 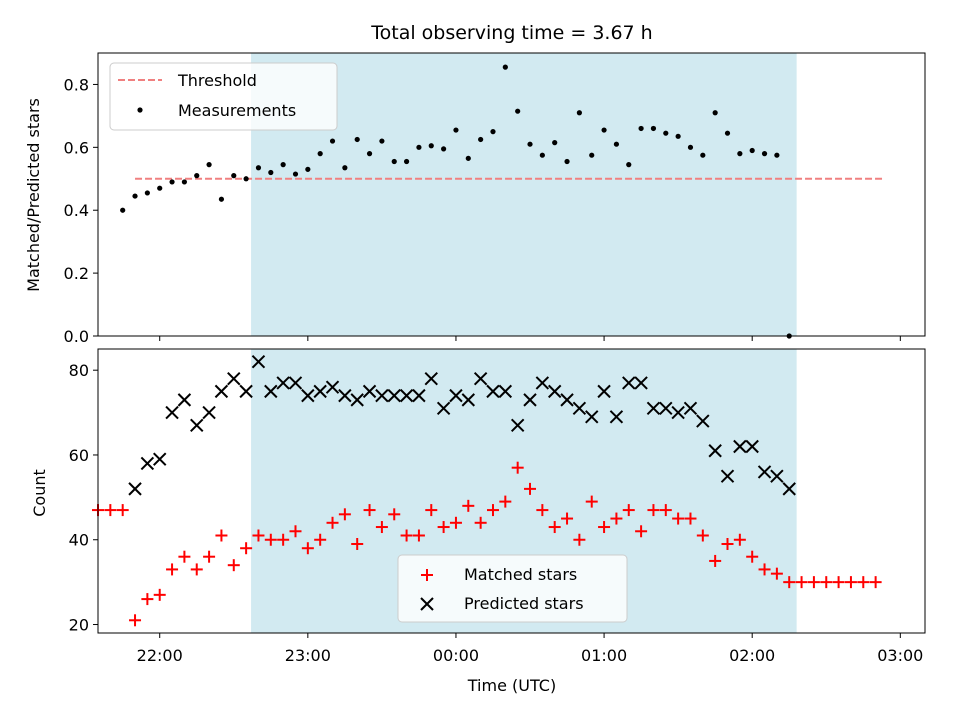 I want to click on bottom-xtick-label: 02:00, so click(x=752, y=655).